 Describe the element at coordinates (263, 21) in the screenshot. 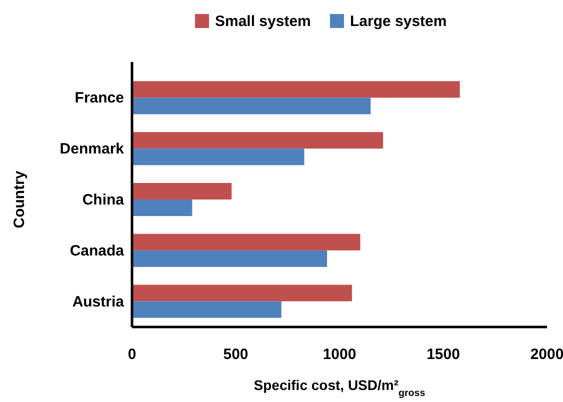

I see `legend-label: Small system` at that location.